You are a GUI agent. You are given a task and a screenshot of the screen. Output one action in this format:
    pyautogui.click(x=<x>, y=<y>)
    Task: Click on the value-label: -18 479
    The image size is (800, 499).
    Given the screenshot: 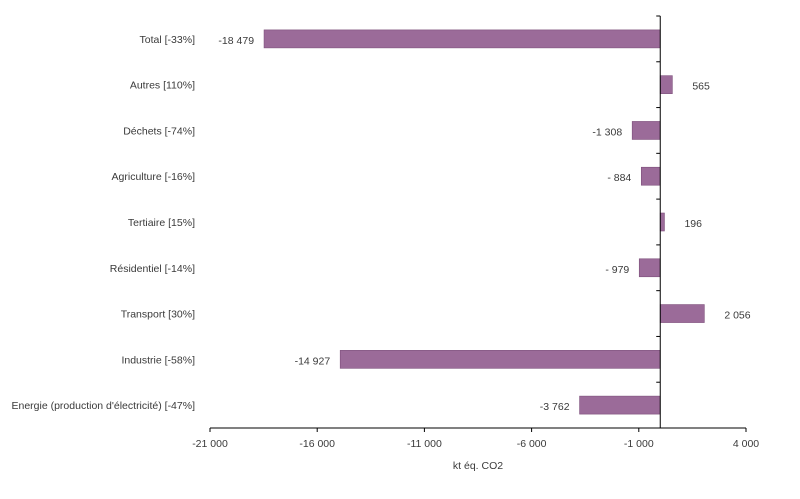 What is the action you would take?
    pyautogui.click(x=236, y=41)
    